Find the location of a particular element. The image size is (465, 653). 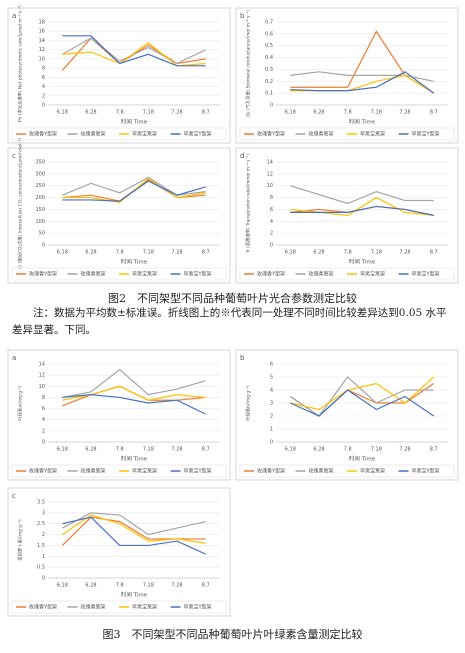

panel-letter: d is located at coordinates (242, 156).